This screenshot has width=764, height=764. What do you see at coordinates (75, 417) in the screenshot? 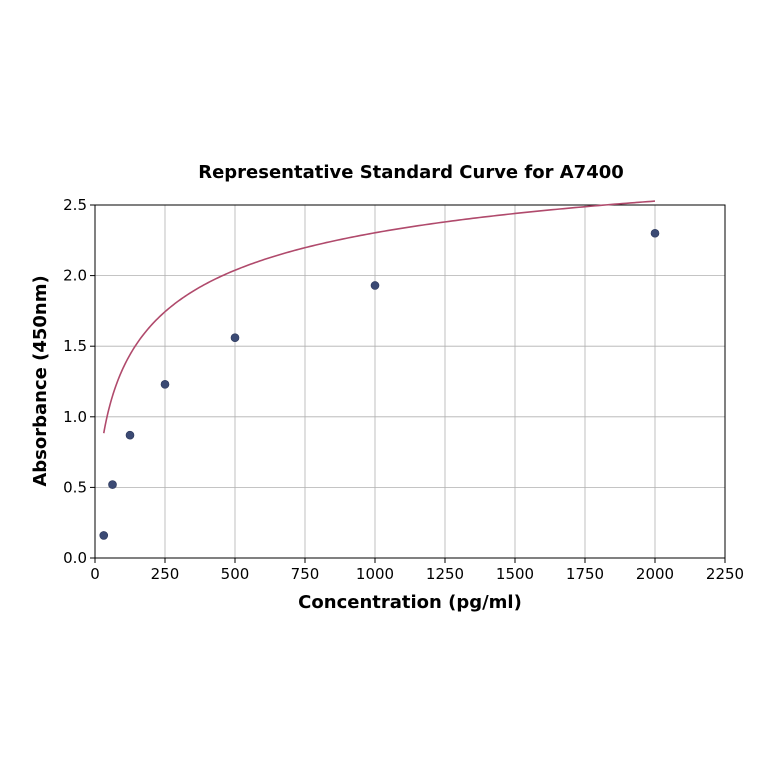
I see `y-tick-label: 1.0` at bounding box center [75, 417].